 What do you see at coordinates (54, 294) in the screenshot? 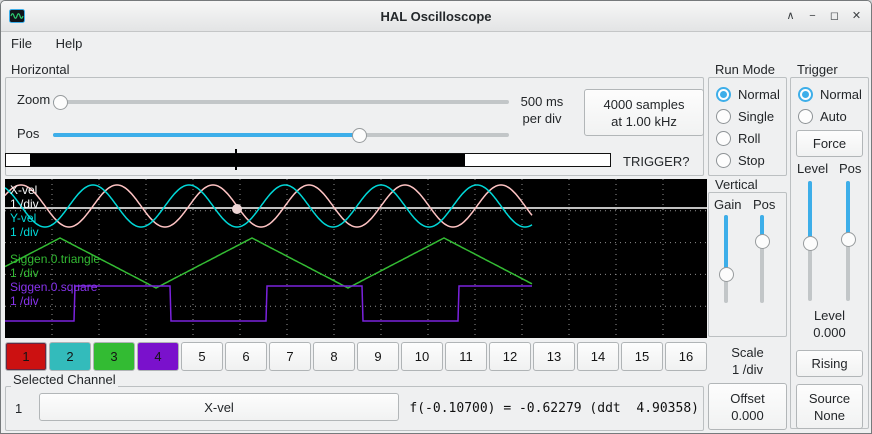
I see `scope-channel-label-4: Siggen.0.square 1 /div` at bounding box center [54, 294].